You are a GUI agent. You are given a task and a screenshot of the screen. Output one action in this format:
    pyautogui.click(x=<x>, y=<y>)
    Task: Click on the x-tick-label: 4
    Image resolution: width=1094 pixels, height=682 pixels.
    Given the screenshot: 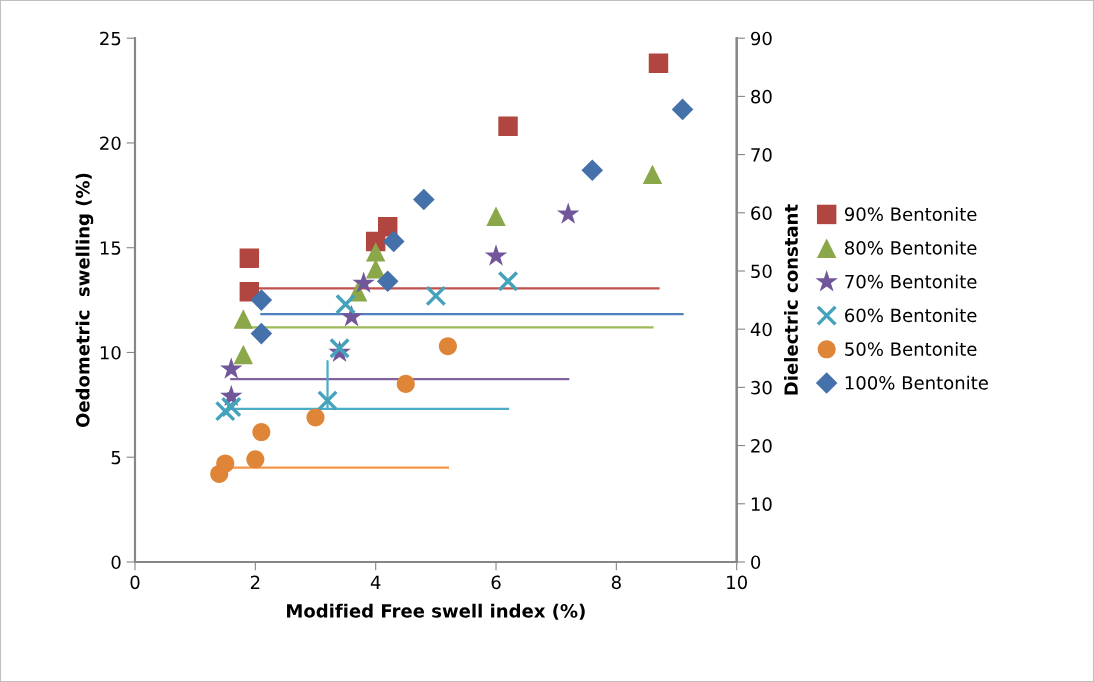 What is the action you would take?
    pyautogui.click(x=375, y=582)
    